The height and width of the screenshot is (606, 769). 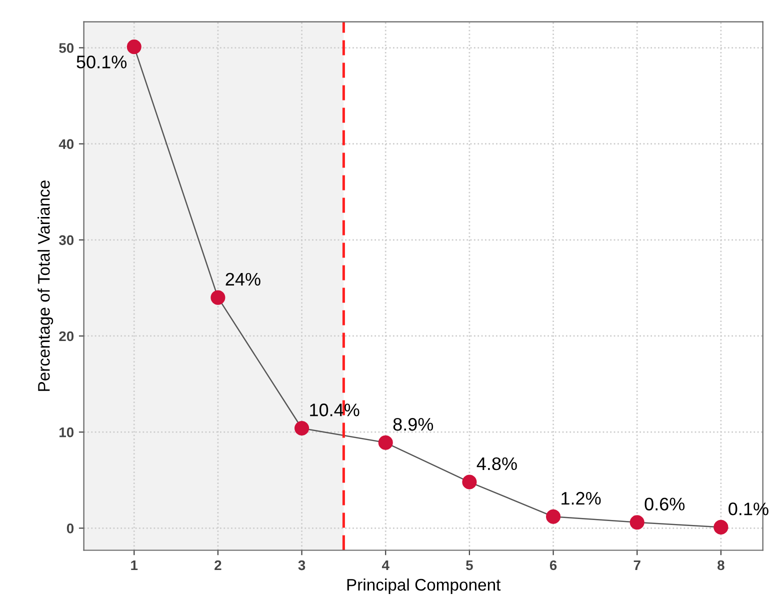 I want to click on data-label: 1.2%, so click(x=581, y=498).